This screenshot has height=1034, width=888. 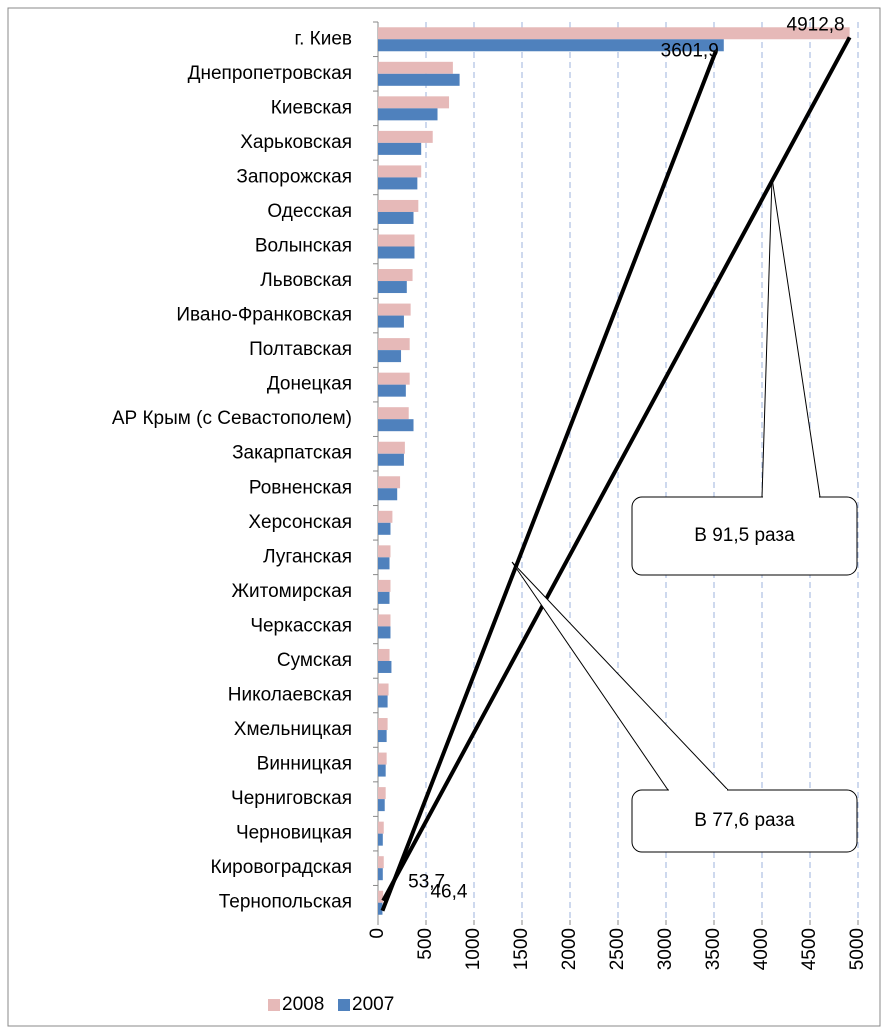 What do you see at coordinates (816, 24) in the screenshot?
I see `value-label: 4912,8` at bounding box center [816, 24].